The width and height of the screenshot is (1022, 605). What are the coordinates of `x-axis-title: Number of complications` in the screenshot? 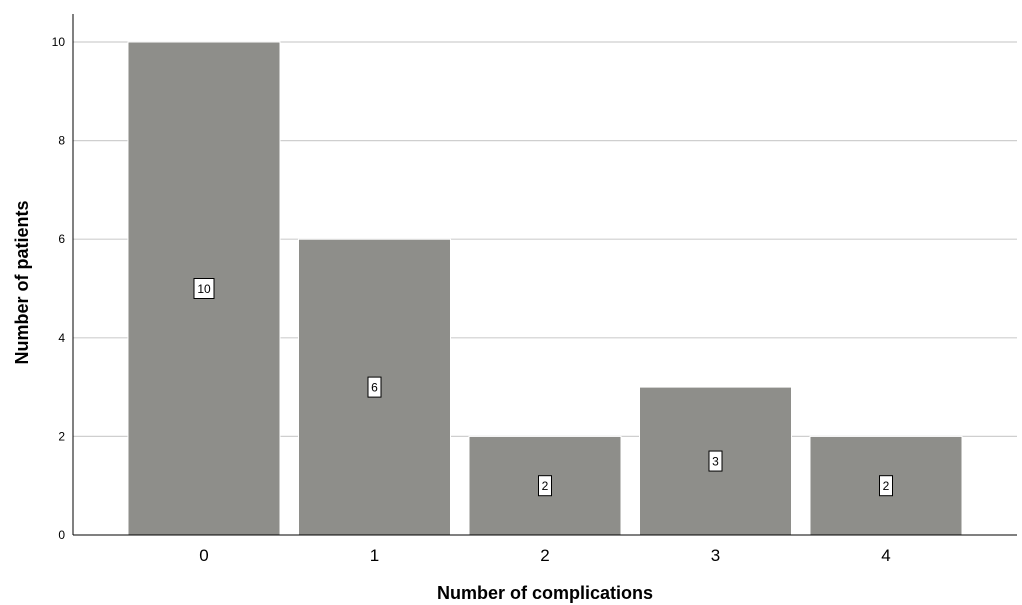 It's located at (545, 593).